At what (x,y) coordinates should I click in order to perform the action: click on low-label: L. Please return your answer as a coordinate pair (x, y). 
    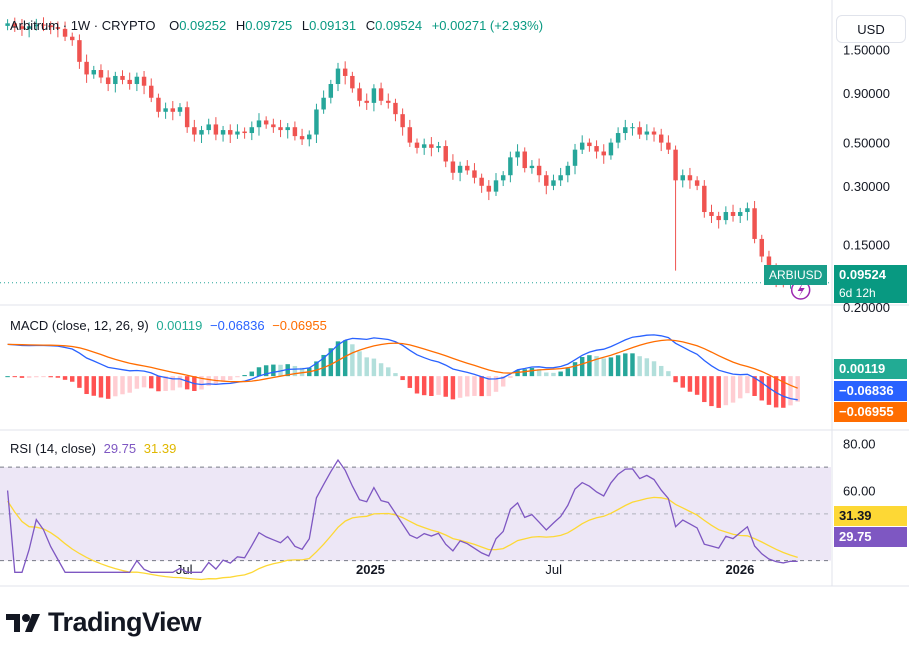
    Looking at the image, I should click on (305, 25).